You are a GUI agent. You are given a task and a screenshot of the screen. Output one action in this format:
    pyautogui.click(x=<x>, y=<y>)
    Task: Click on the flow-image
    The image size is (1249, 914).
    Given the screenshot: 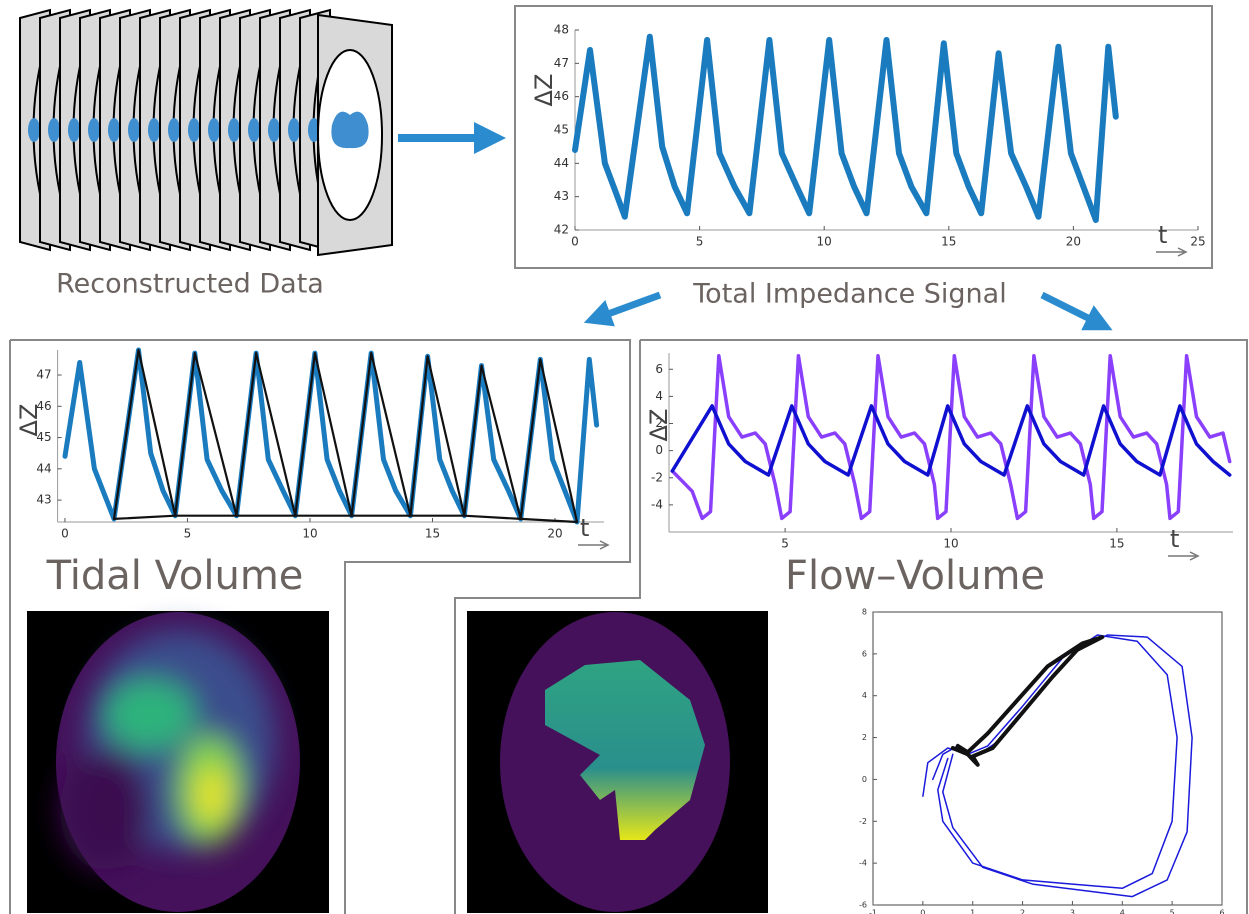 What is the action you would take?
    pyautogui.click(x=617, y=762)
    